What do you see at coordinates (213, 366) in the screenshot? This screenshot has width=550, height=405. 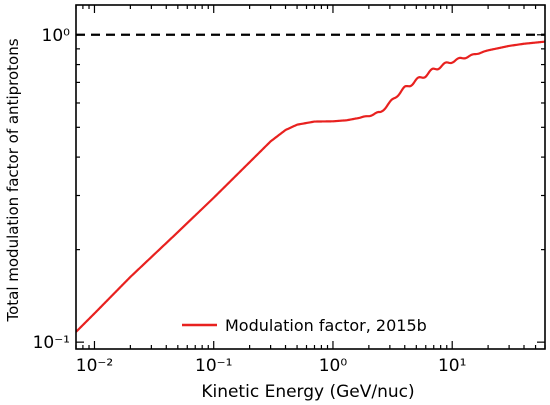 I see `x-tick-label: 10⁻¹` at bounding box center [213, 366].